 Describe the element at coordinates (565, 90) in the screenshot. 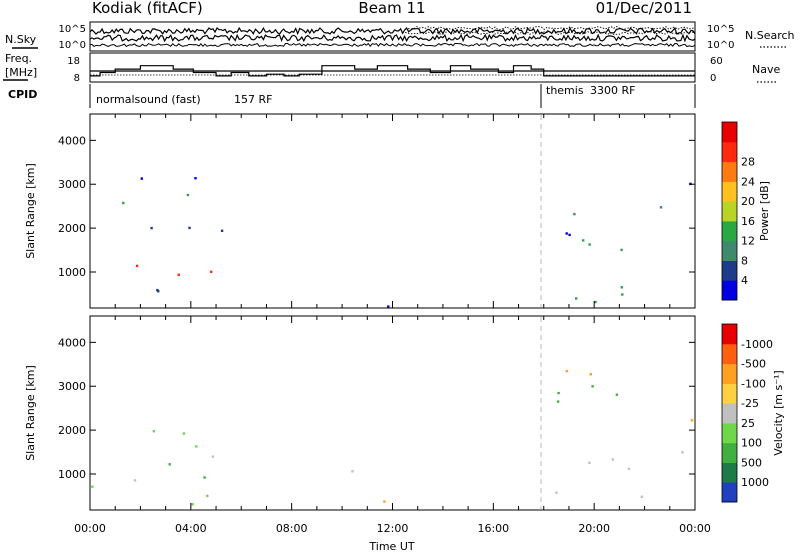

I see `cpid-mode-2-name: themis` at that location.